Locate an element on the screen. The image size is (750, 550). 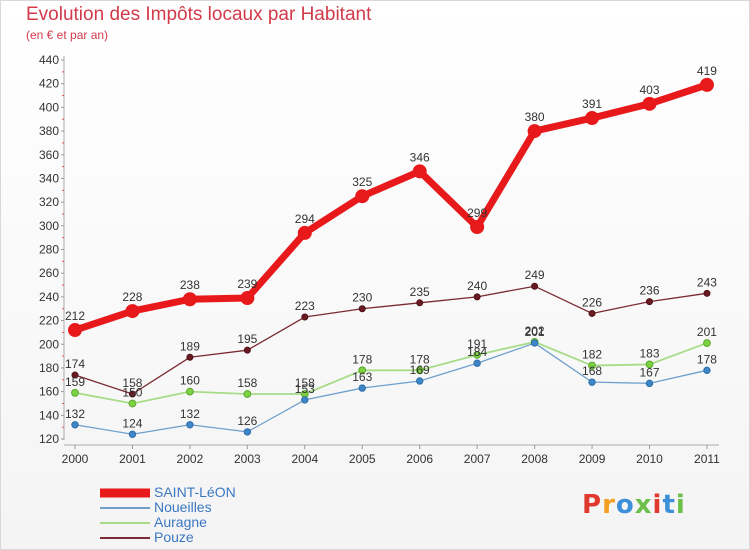
data-label-pouze: 249 is located at coordinates (535, 275).